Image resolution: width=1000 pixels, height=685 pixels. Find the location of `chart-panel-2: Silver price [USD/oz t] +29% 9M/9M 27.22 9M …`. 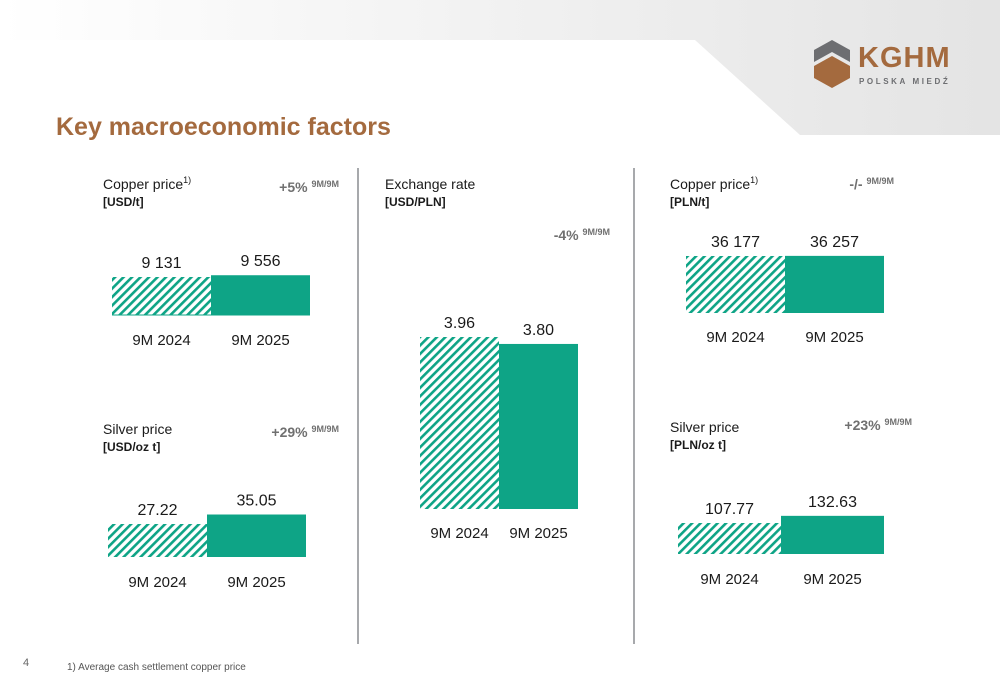

chart-panel-2: Silver price [USD/oz t] +29% 9M/9M 27.22 9M … is located at coordinates (221, 506).